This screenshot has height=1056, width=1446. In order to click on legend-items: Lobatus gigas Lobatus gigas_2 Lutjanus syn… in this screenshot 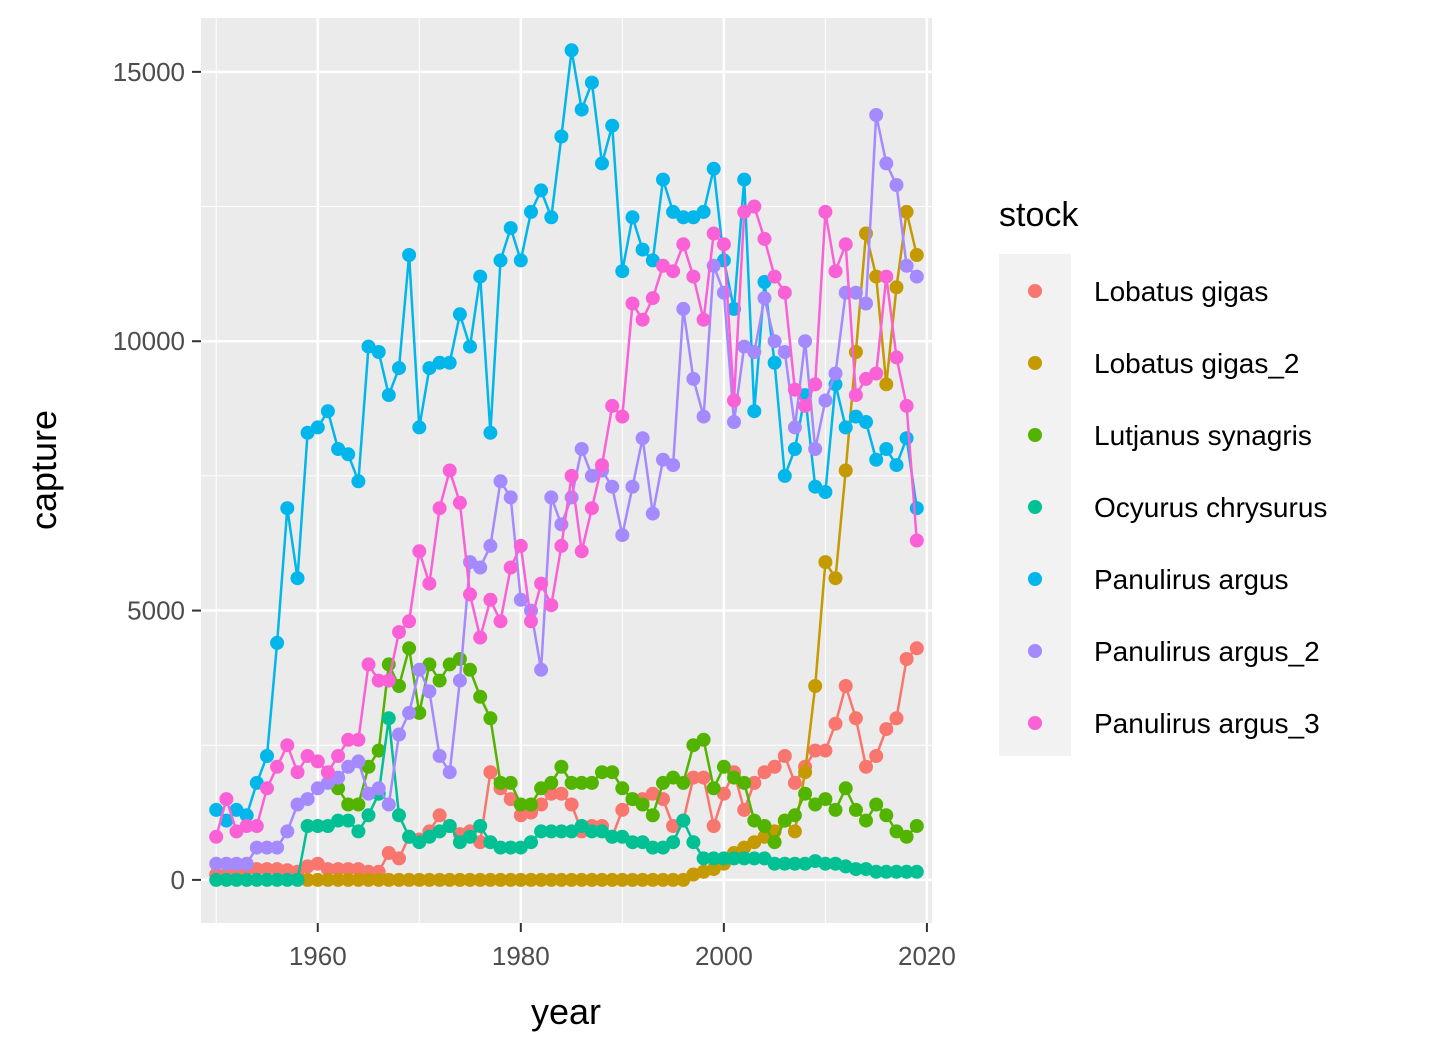, I will do `click(1177, 507)`.